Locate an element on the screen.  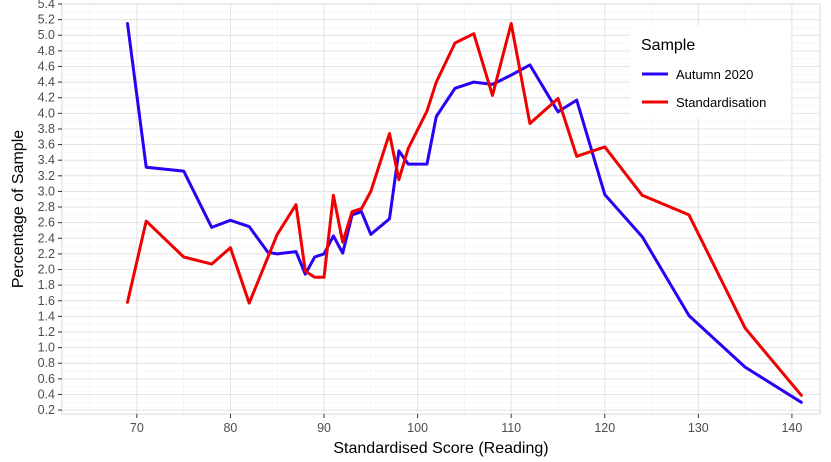
legend: Sample Autumn 2020 Standardisation is located at coordinates (710, 72).